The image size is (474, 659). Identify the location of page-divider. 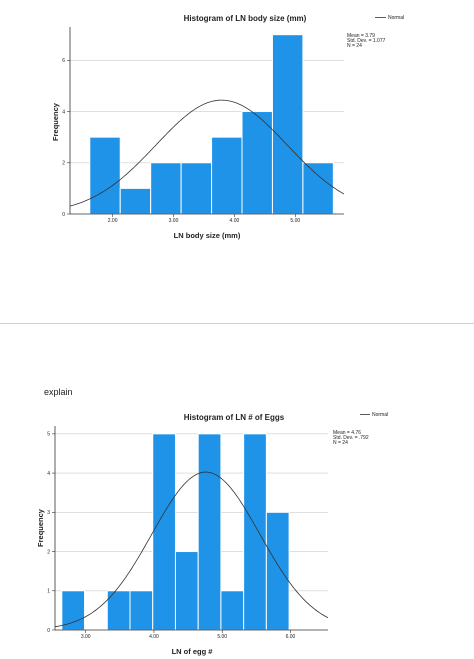
(237, 323).